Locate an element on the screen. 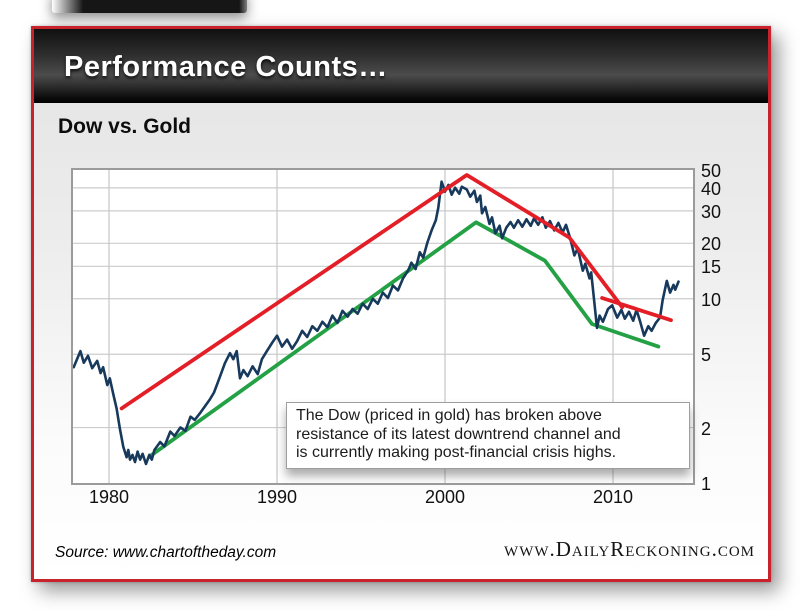  y-tick-label-20: 20 is located at coordinates (711, 244).